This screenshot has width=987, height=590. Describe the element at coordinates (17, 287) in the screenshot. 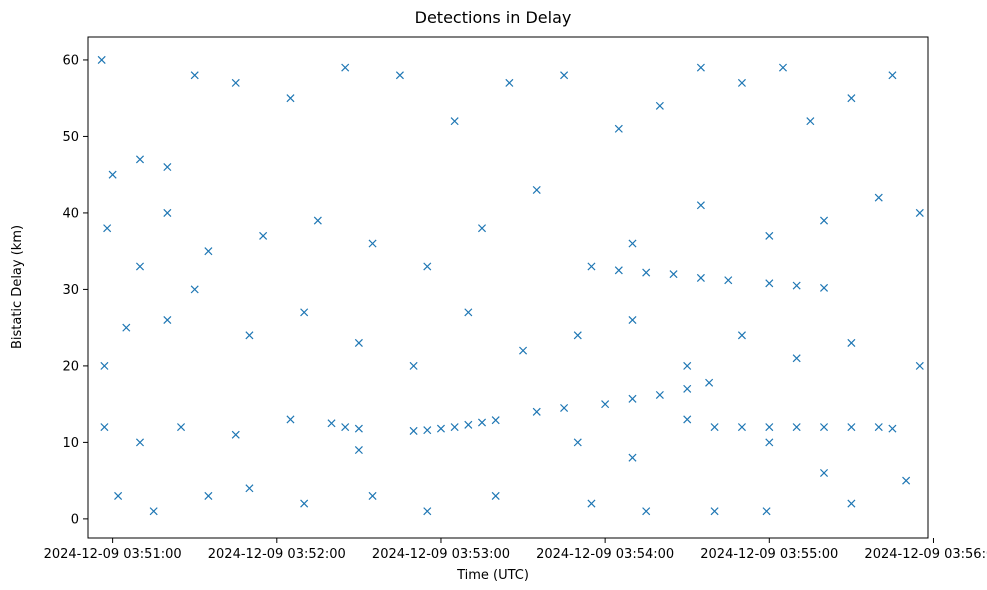

I see `y-axis-label: Bistatic Delay (km)` at that location.